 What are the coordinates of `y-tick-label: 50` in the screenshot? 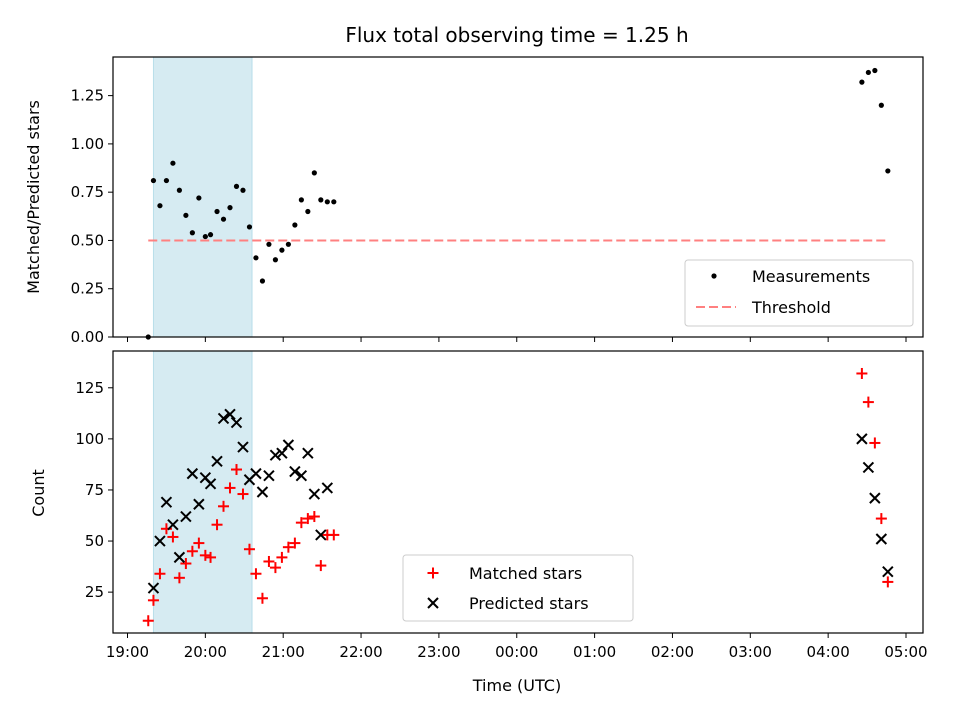 It's located at (94, 541).